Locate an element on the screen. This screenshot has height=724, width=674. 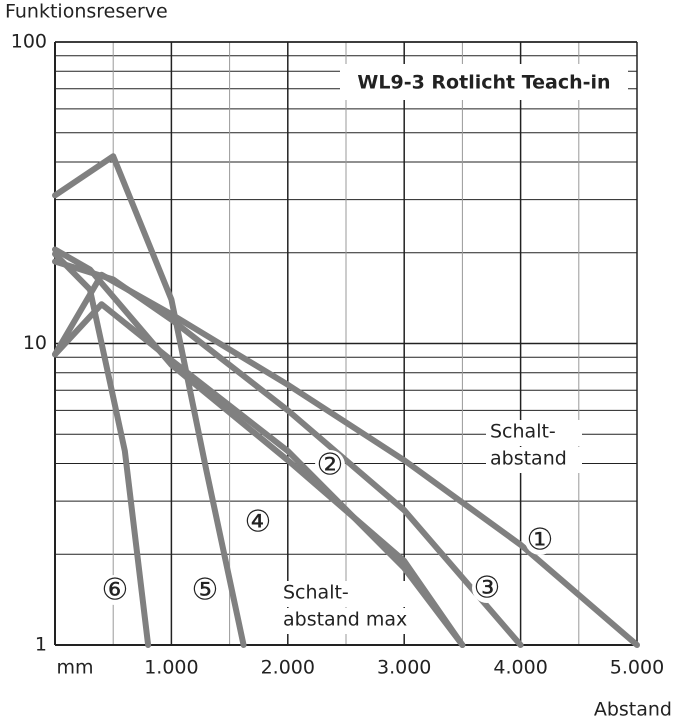
x-tick-label: 2.000 is located at coordinates (288, 668).